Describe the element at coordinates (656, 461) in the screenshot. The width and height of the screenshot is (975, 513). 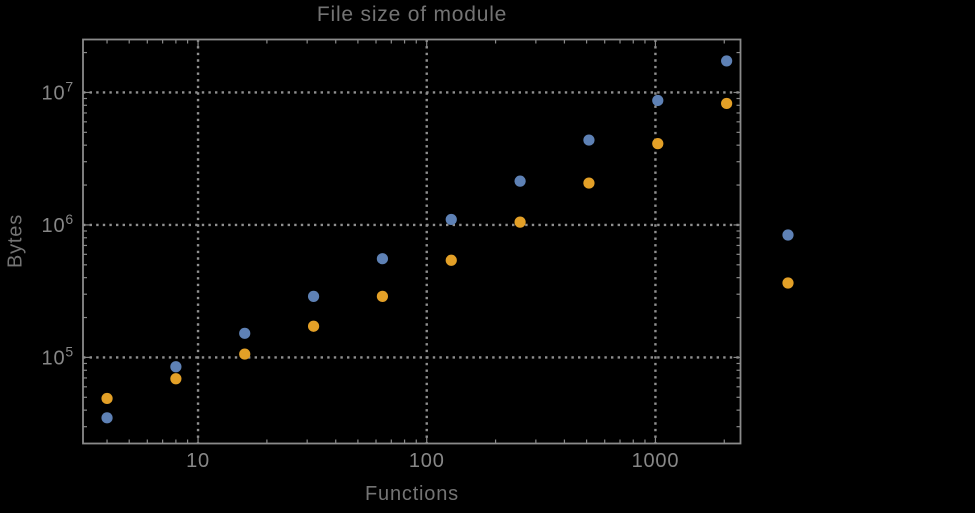
I see `x-tick-label: 1000` at that location.